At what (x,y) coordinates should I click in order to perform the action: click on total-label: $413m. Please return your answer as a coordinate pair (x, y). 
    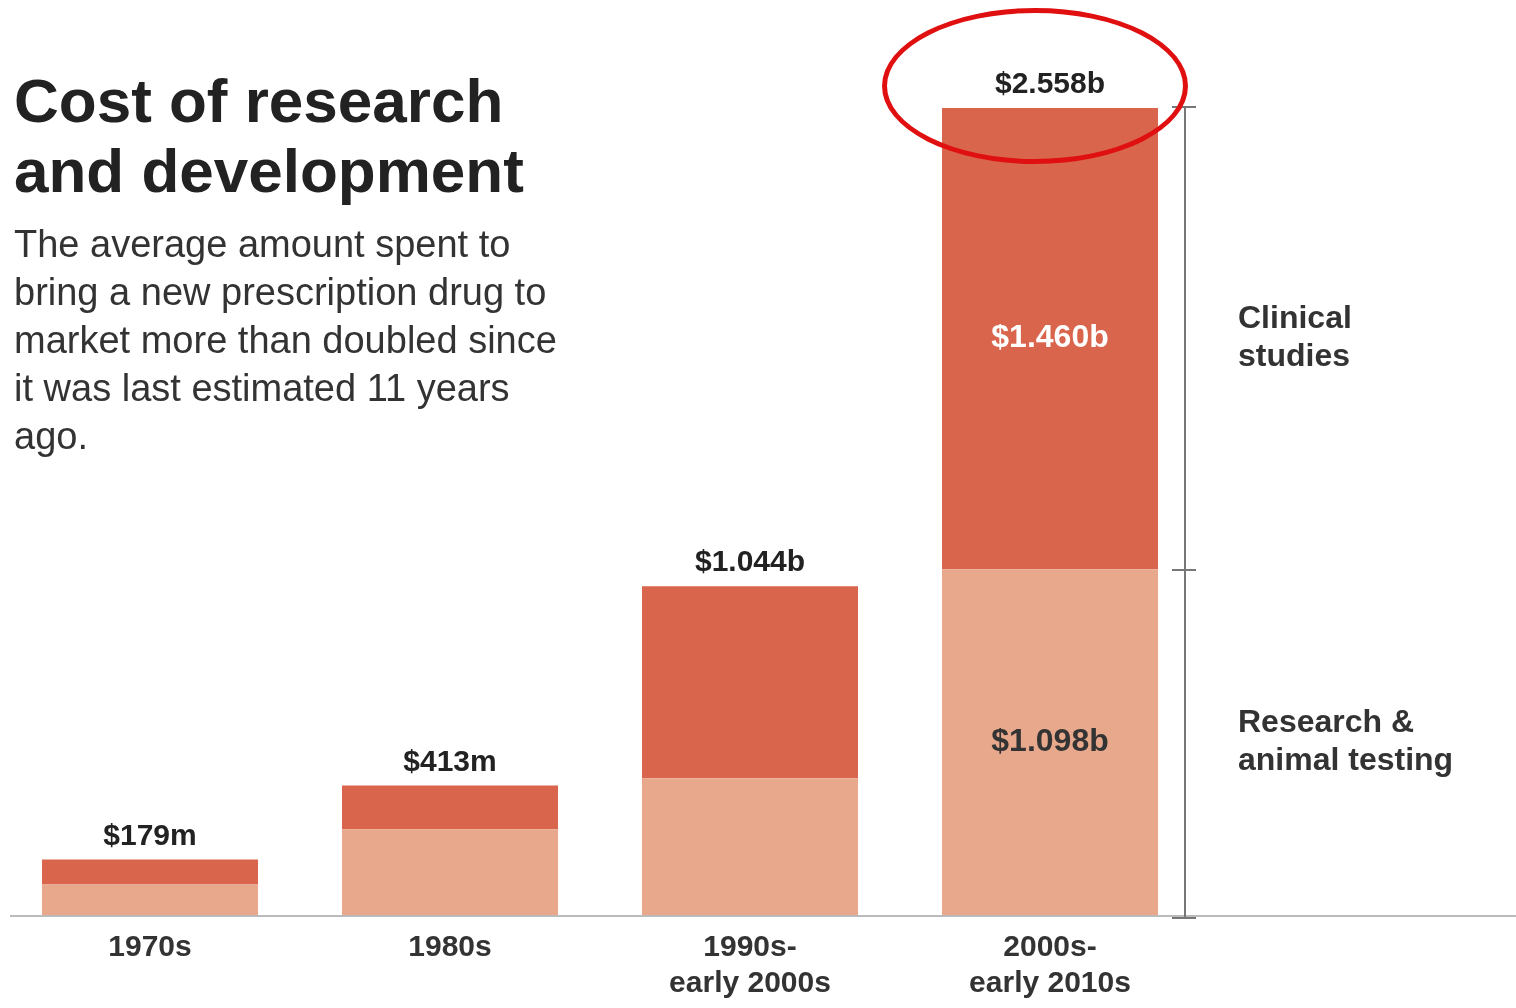
    Looking at the image, I should click on (450, 760).